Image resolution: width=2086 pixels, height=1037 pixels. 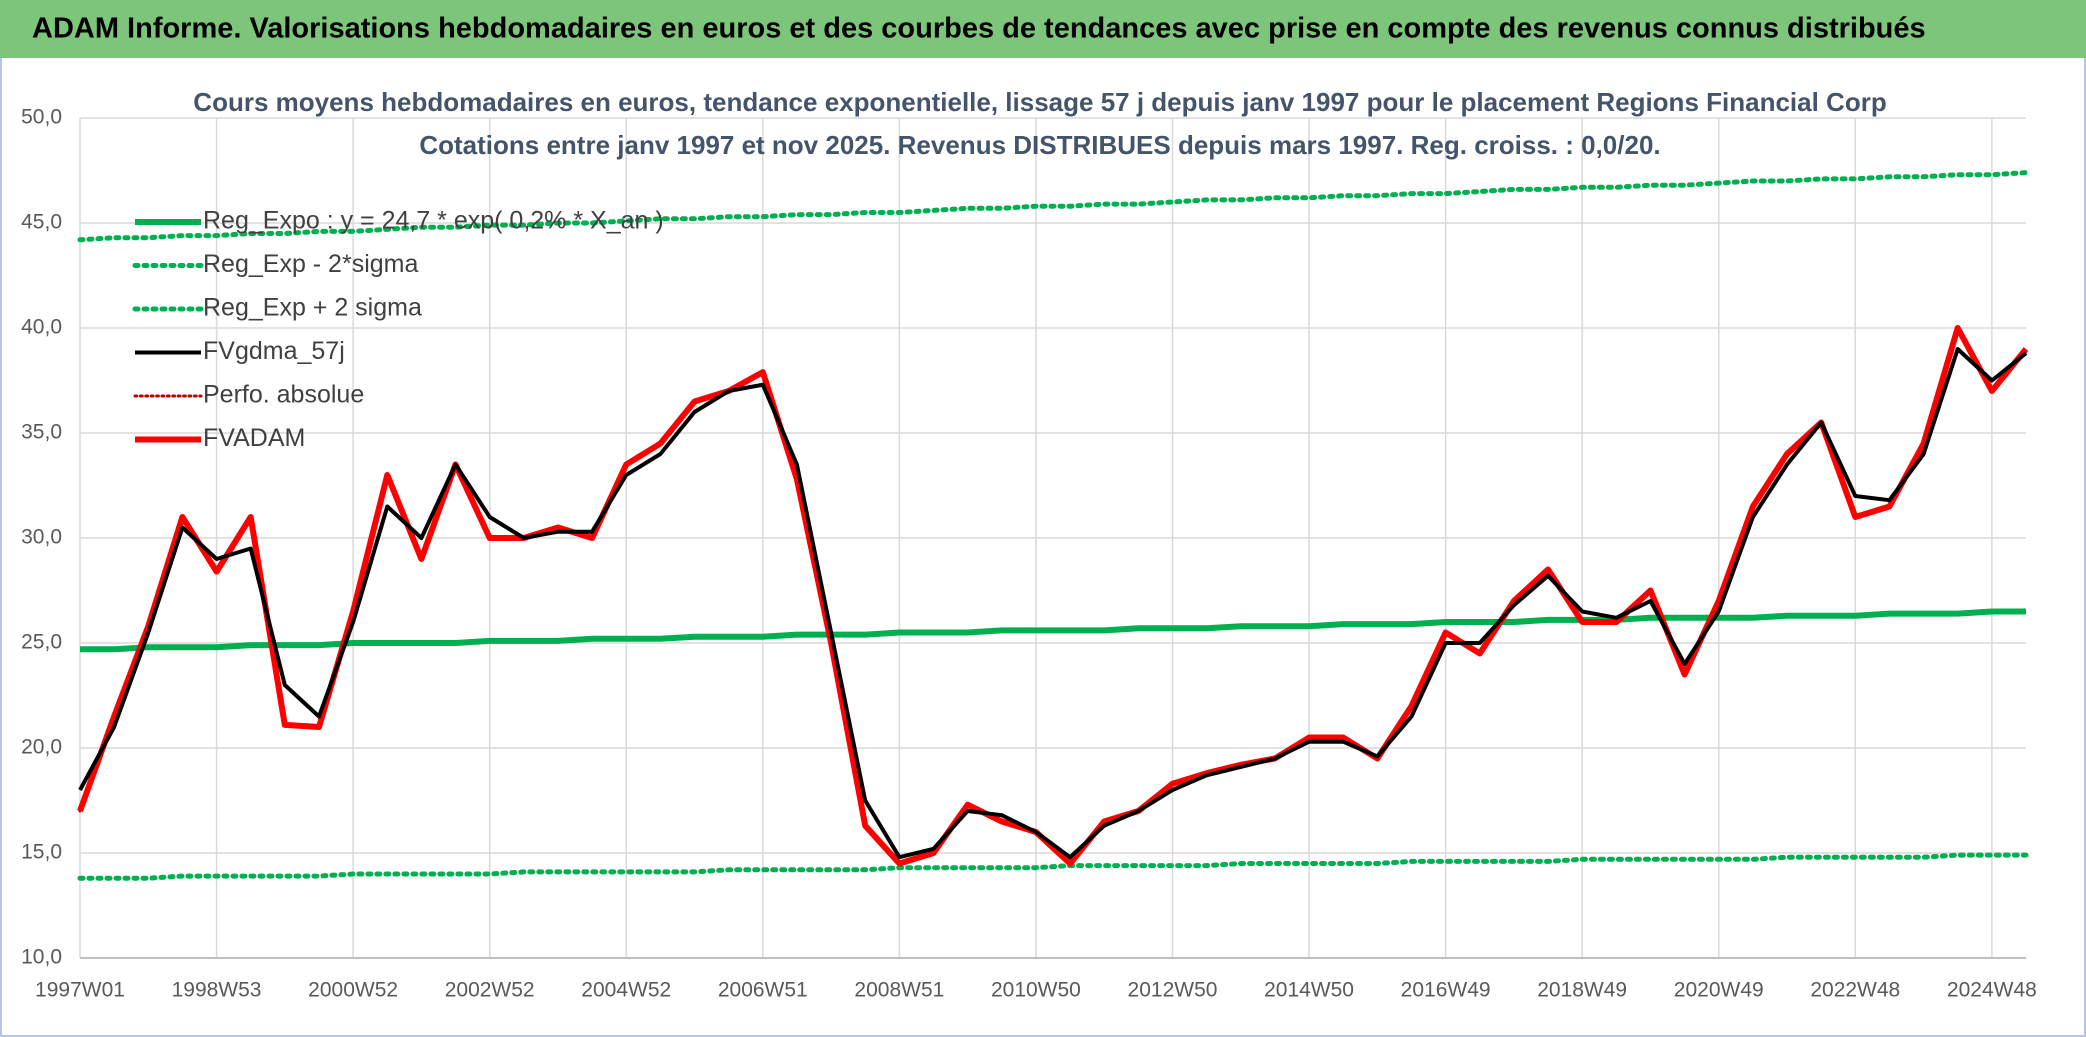 I want to click on legend-label: Reg_Exp - 2*sigma, so click(x=310, y=264).